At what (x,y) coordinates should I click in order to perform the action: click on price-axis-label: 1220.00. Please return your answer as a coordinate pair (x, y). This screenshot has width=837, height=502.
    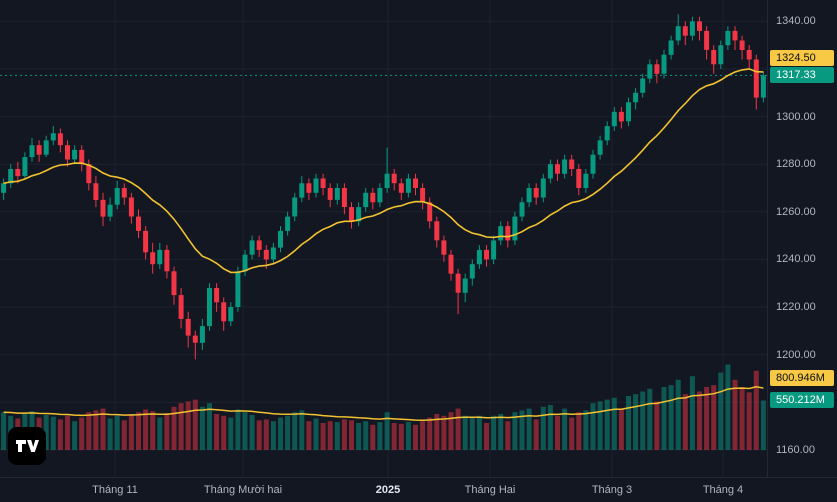
    Looking at the image, I should click on (796, 307).